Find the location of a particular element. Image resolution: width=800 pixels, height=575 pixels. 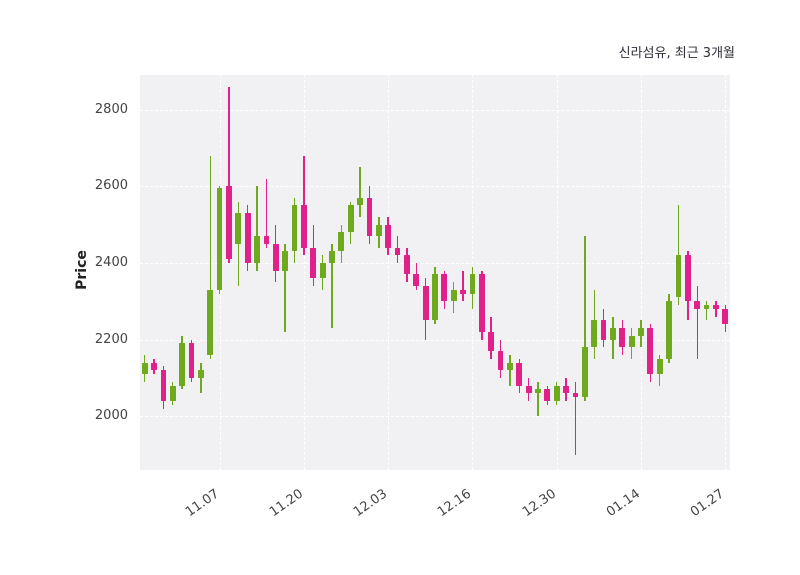

y-tick-label: 2800 is located at coordinates (111, 109).